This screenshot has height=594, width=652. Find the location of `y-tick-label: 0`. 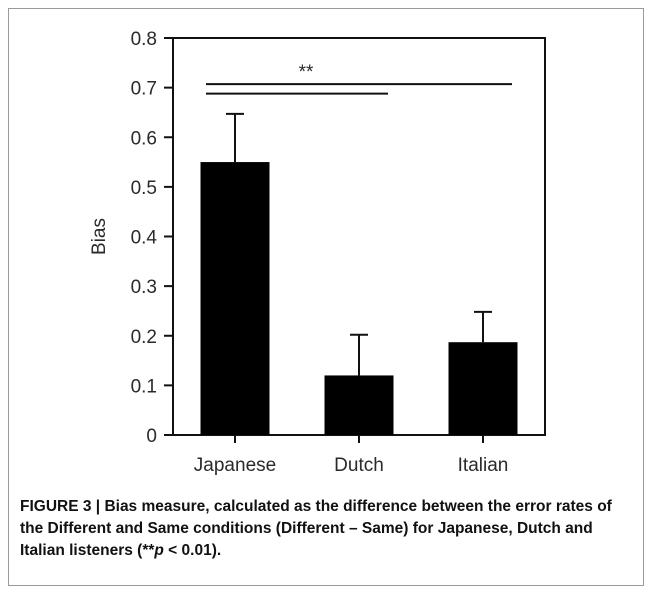

y-tick-label: 0 is located at coordinates (151, 436).